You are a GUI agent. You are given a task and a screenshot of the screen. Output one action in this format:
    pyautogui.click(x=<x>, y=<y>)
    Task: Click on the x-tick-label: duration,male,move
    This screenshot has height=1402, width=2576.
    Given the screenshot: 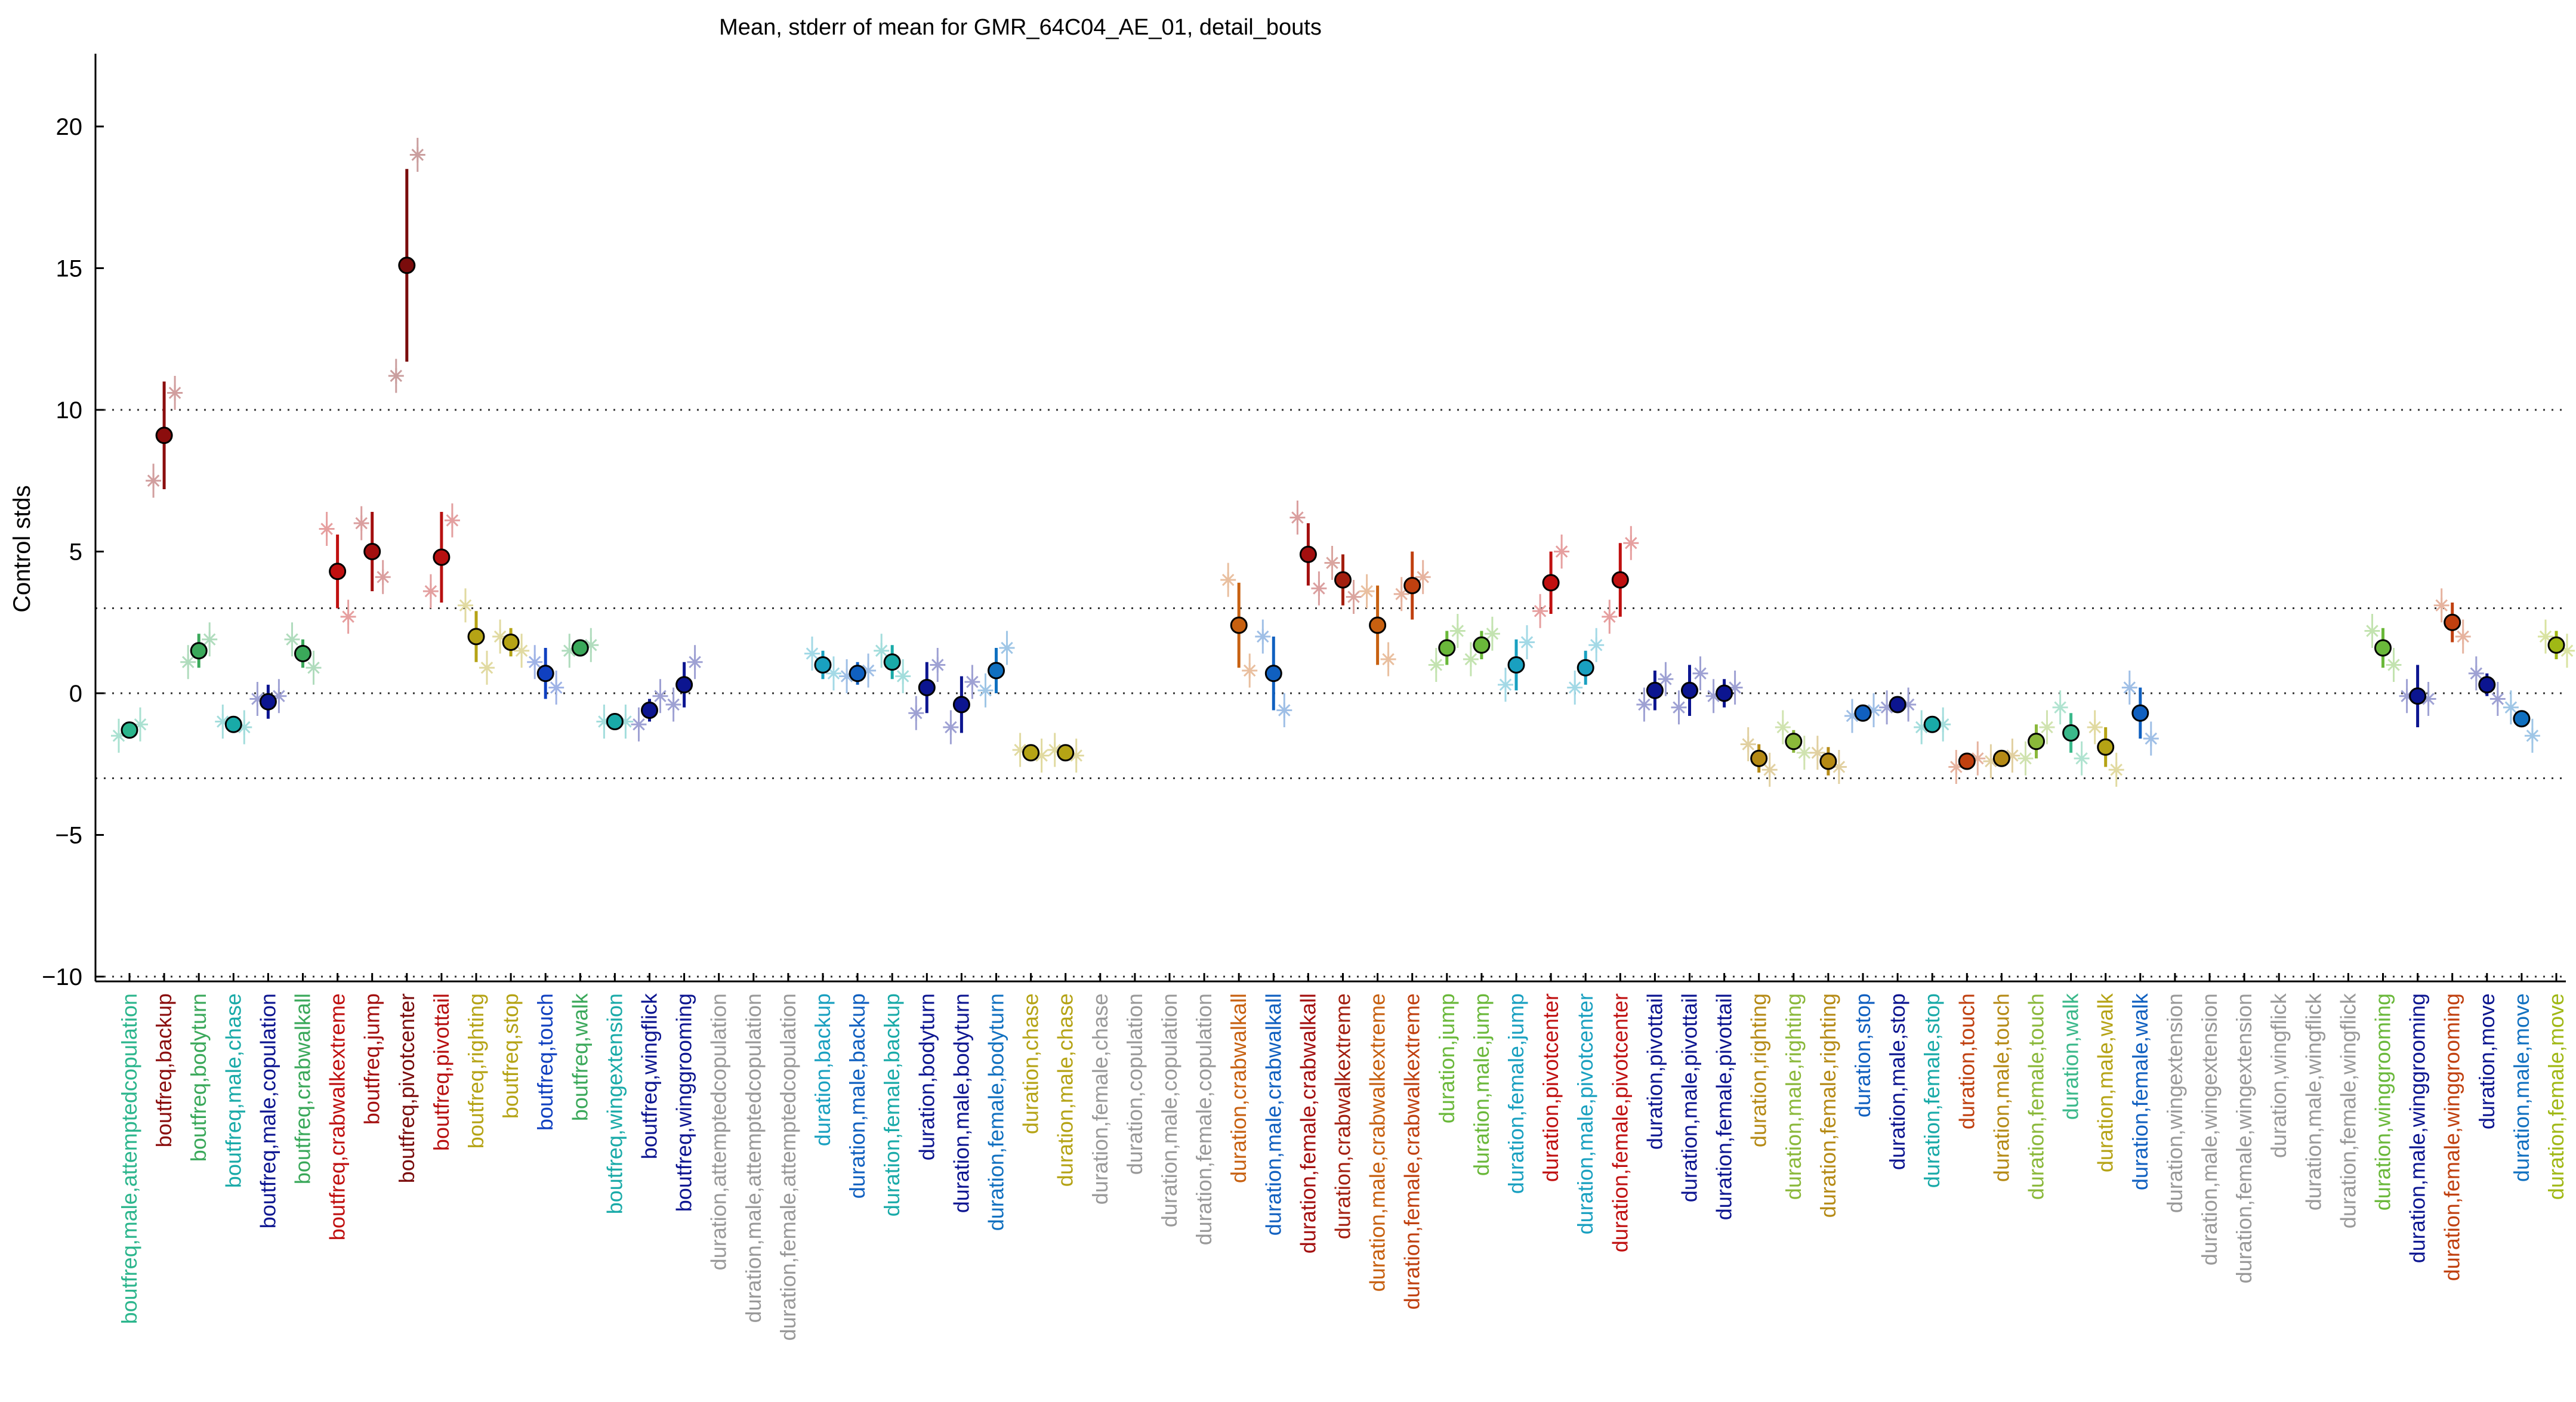 What is the action you would take?
    pyautogui.click(x=2521, y=1087)
    